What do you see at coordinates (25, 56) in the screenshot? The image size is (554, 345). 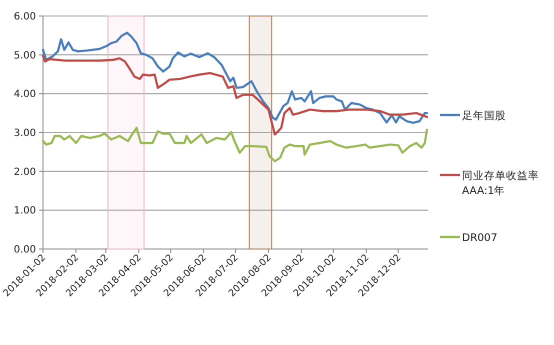 I see `y-tick-label: 5.00` at bounding box center [25, 56].